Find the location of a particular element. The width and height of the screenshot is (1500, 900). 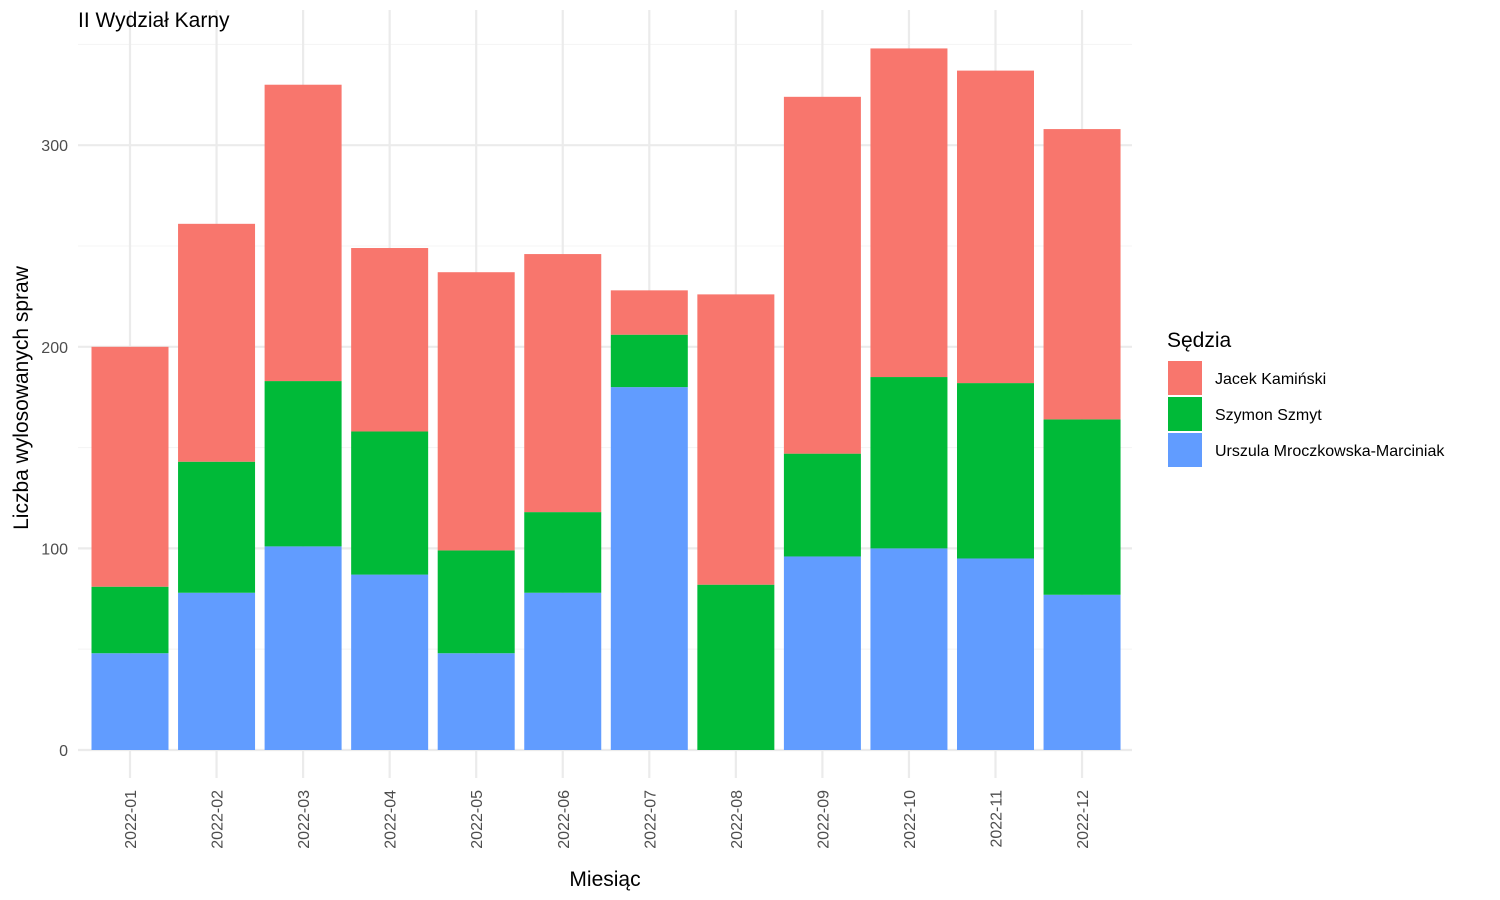

y-tick-label: 0 is located at coordinates (63, 751).